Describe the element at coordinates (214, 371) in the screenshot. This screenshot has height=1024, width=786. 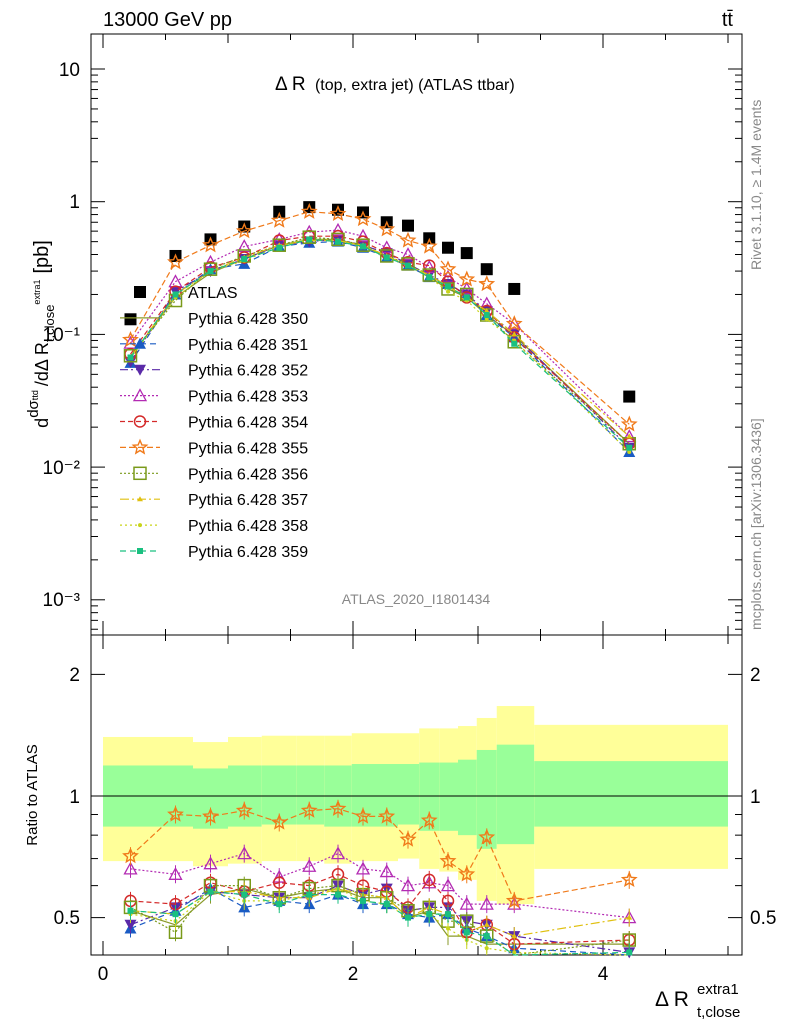
I see `legend-entry-pythia-6-428-352: Pythia 6.428 352` at that location.